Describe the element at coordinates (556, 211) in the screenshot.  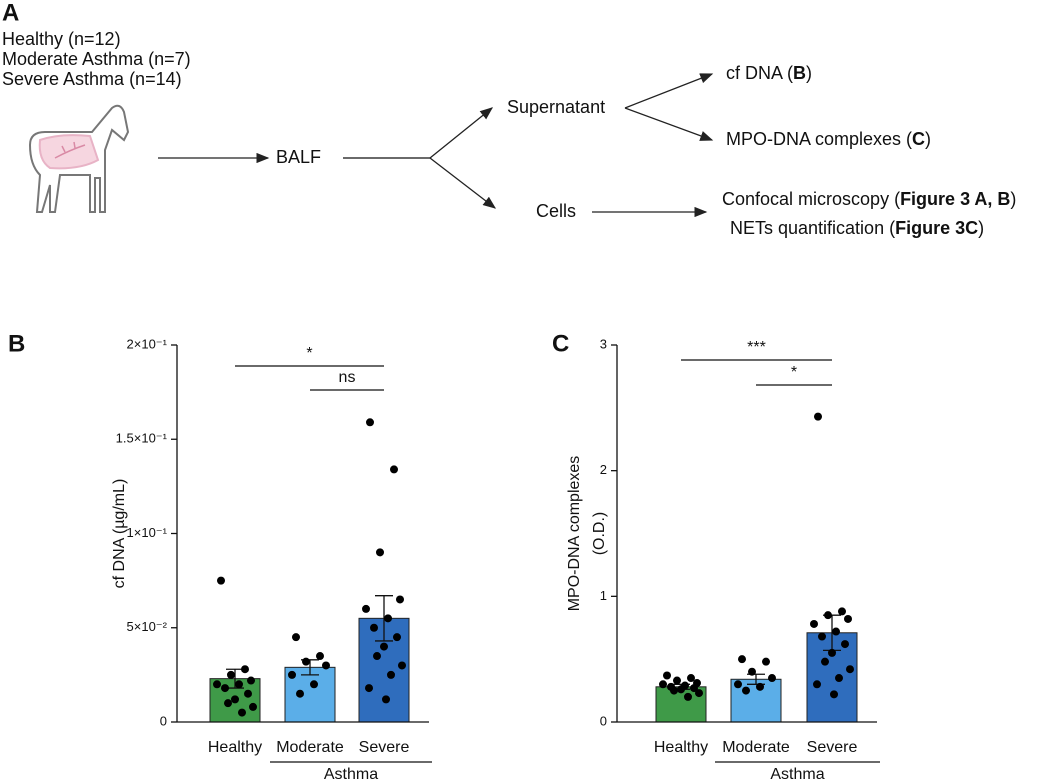
I see `cells-label: Cells` at that location.